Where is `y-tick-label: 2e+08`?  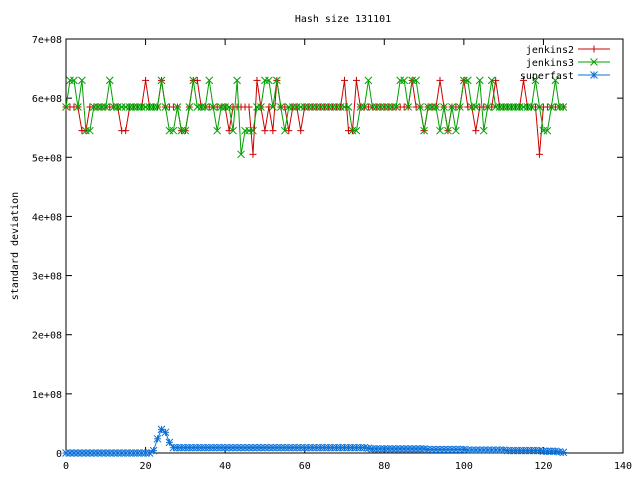
y-tick-label: 2e+08 is located at coordinates (47, 336).